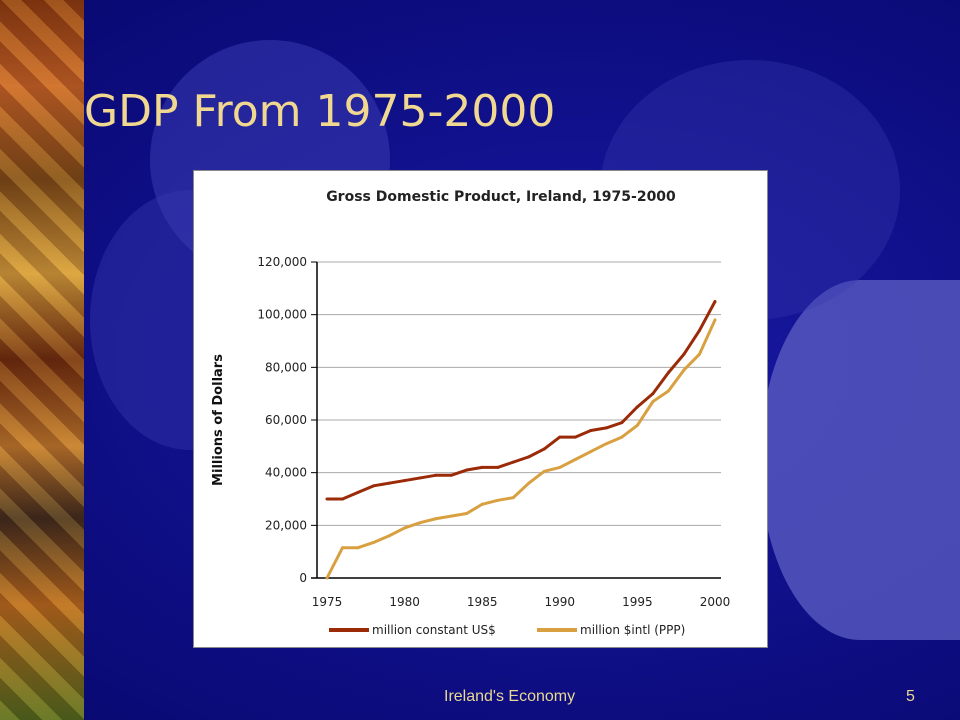 The height and width of the screenshot is (720, 960). What do you see at coordinates (560, 602) in the screenshot?
I see `x-tick-label: 1990` at bounding box center [560, 602].